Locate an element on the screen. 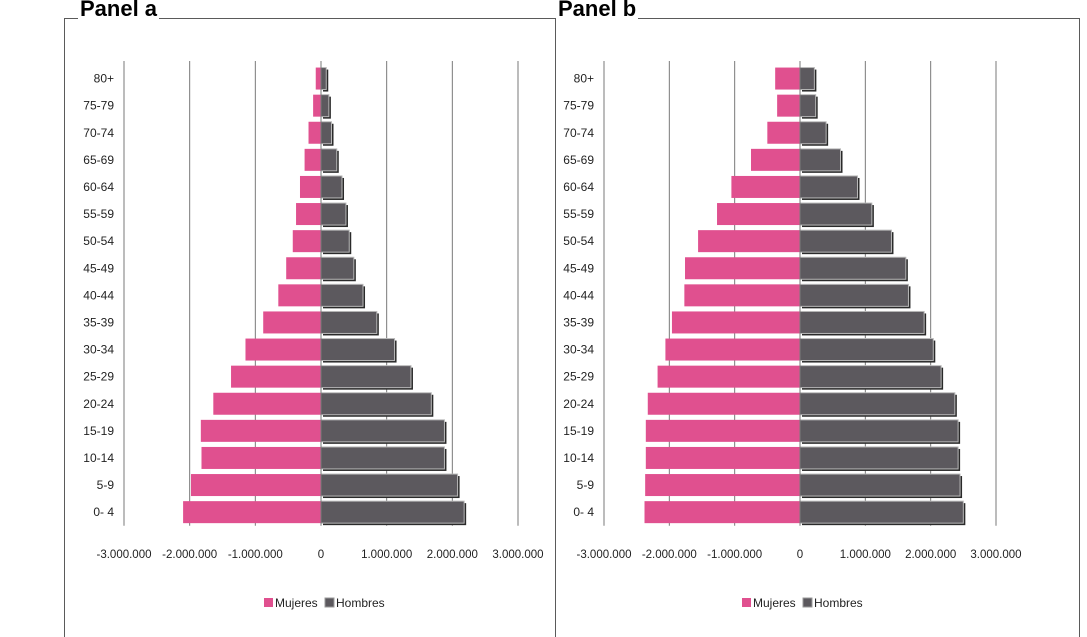 This screenshot has height=637, width=1087. category-label: 65-69 is located at coordinates (578, 160).